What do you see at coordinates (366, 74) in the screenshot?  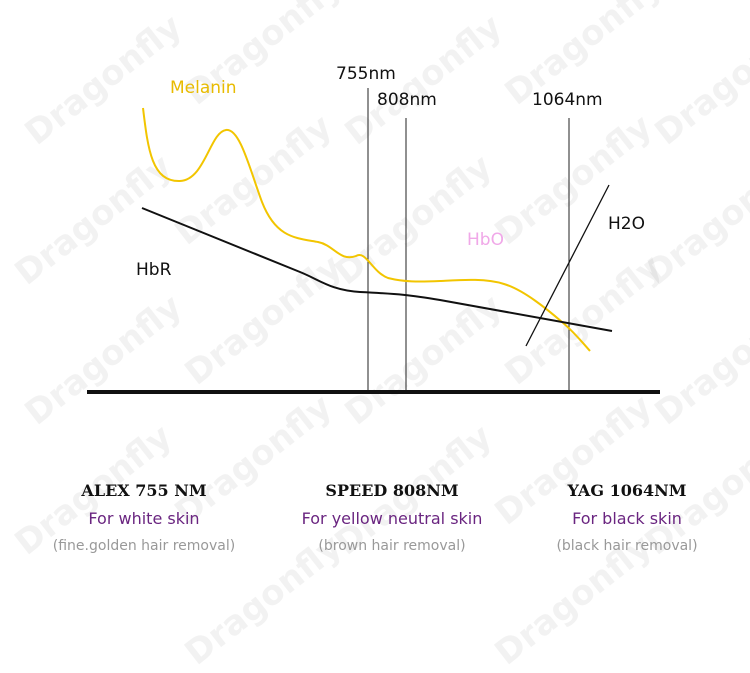 I see `label-755nm: 755nm` at bounding box center [366, 74].